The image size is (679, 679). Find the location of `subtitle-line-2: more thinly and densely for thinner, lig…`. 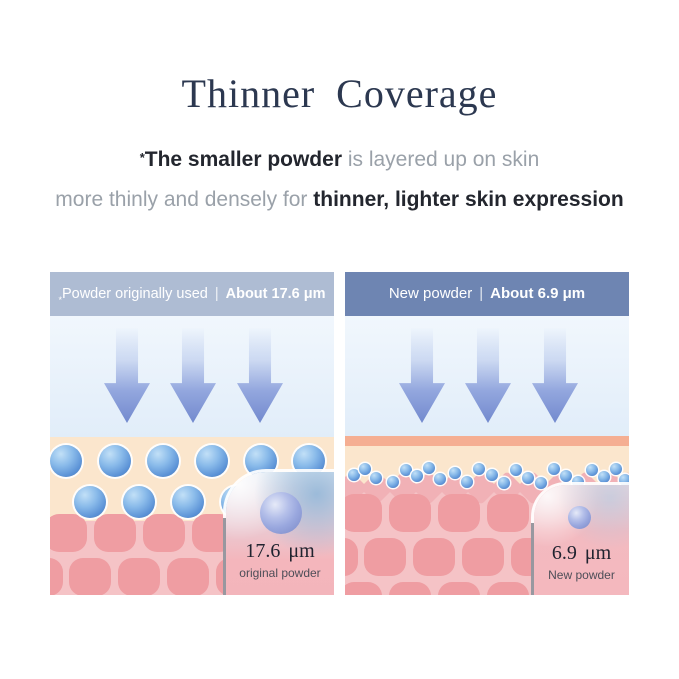

subtitle-line-2: more thinly and densely for thinner, lig… is located at coordinates (339, 200).